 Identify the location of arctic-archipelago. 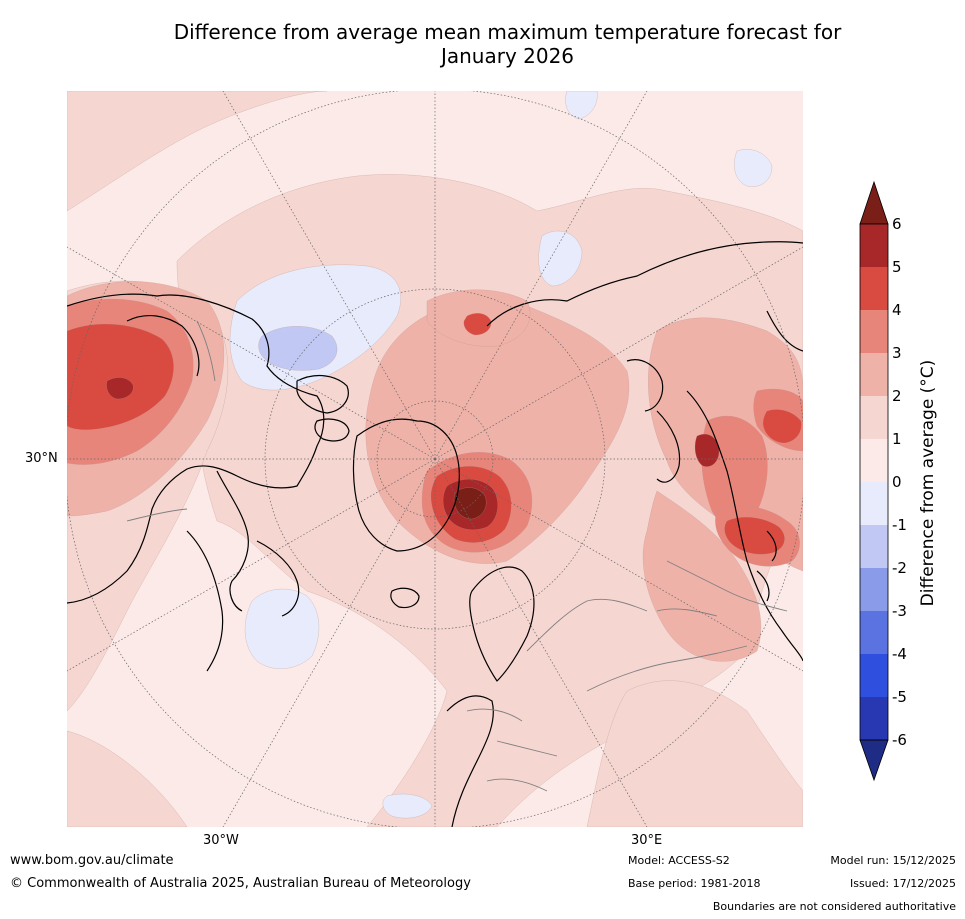
(323, 408).